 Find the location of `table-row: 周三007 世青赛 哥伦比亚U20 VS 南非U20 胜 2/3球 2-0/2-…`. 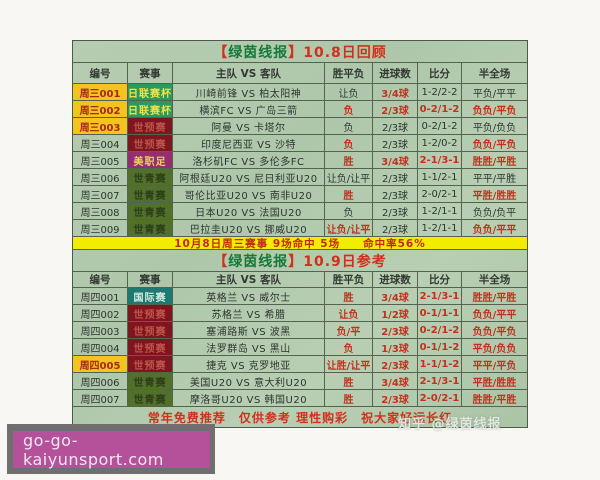

table-row: 周三007 世青赛 哥伦比亚U20 VS 南非U20 胜 2/3球 2-0/2-… is located at coordinates (300, 194).